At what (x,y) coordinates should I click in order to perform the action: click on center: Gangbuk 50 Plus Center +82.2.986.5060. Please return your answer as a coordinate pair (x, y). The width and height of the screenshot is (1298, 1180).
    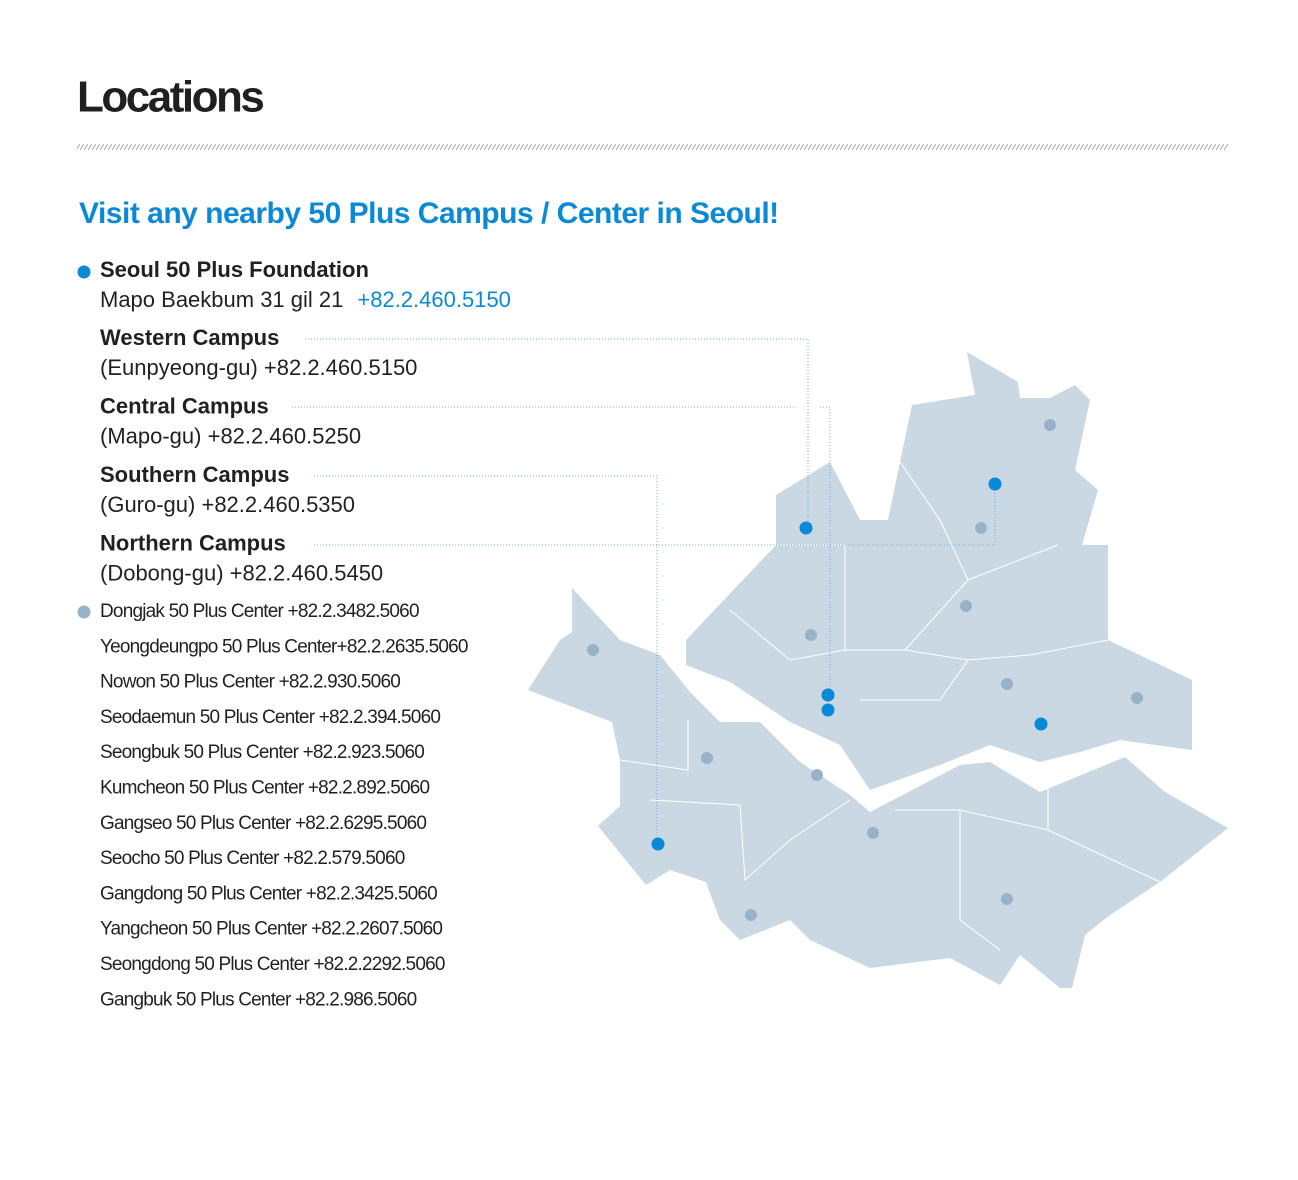
    Looking at the image, I should click on (258, 999).